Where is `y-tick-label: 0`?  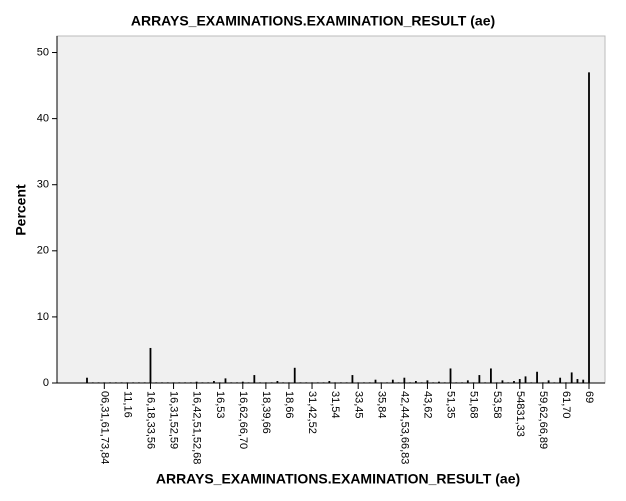 y-tick-label: 0 is located at coordinates (46, 383).